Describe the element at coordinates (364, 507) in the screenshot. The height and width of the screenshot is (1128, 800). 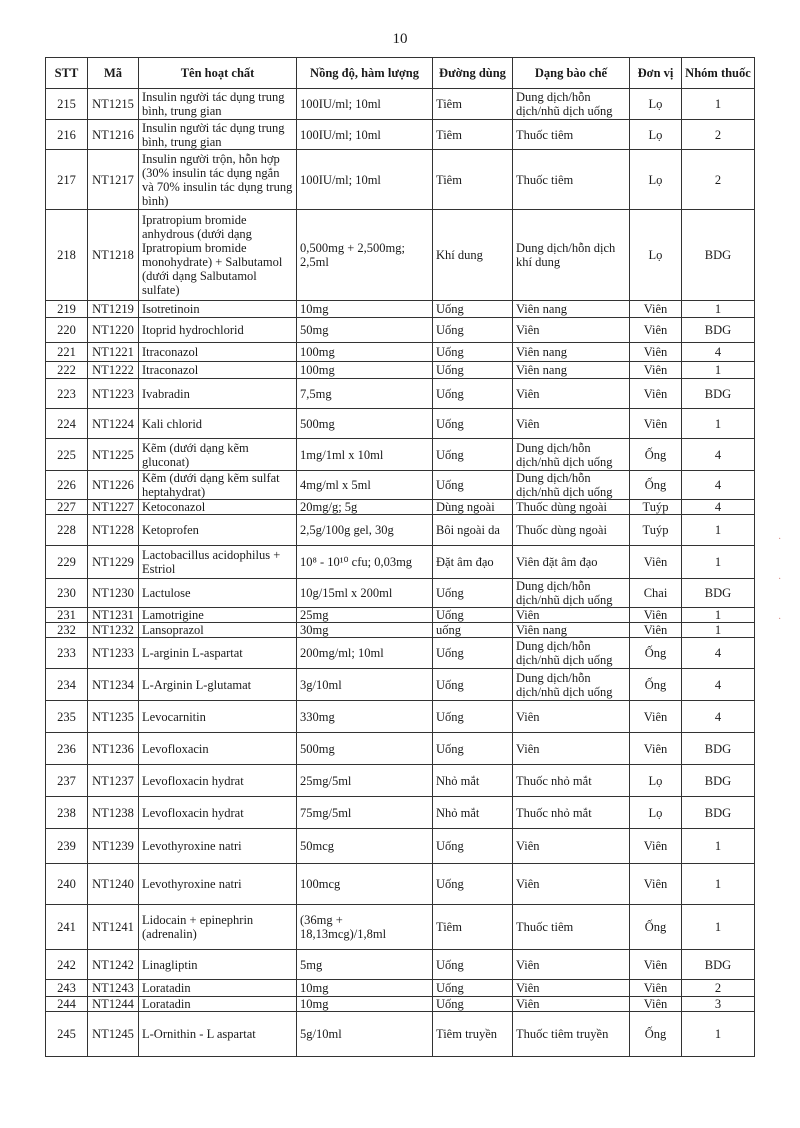
I see `cell-concentration: 20mg/g; 5g` at that location.